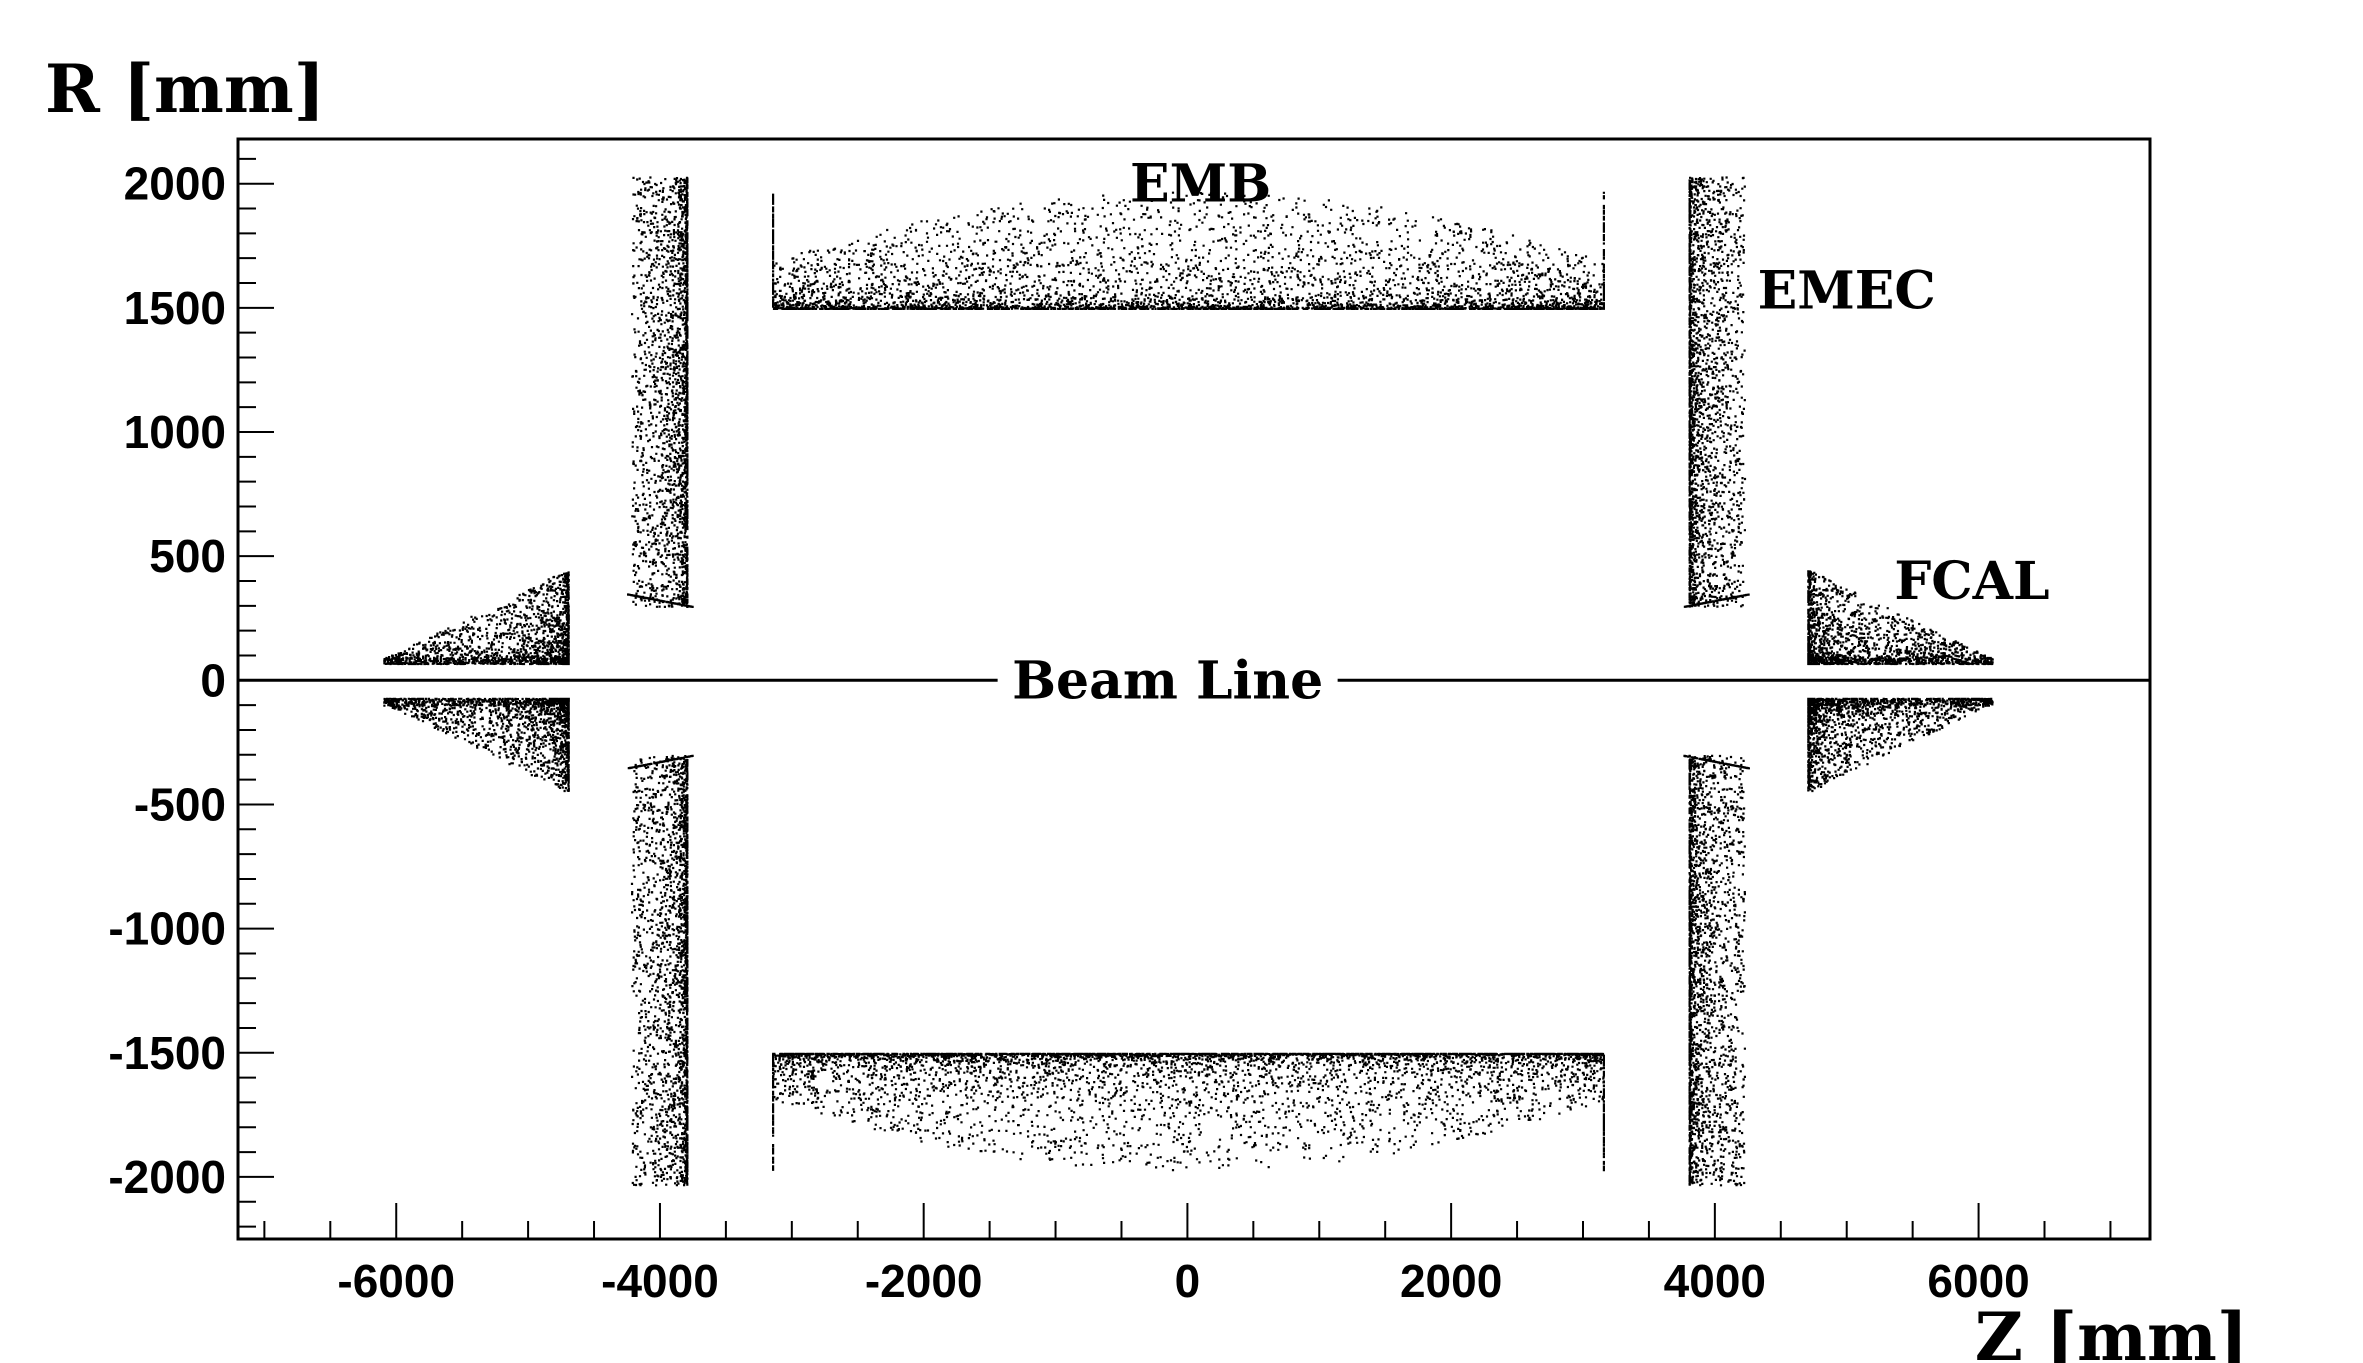 The height and width of the screenshot is (1363, 2363). What do you see at coordinates (1847, 290) in the screenshot?
I see `label-emec: EMEC` at bounding box center [1847, 290].